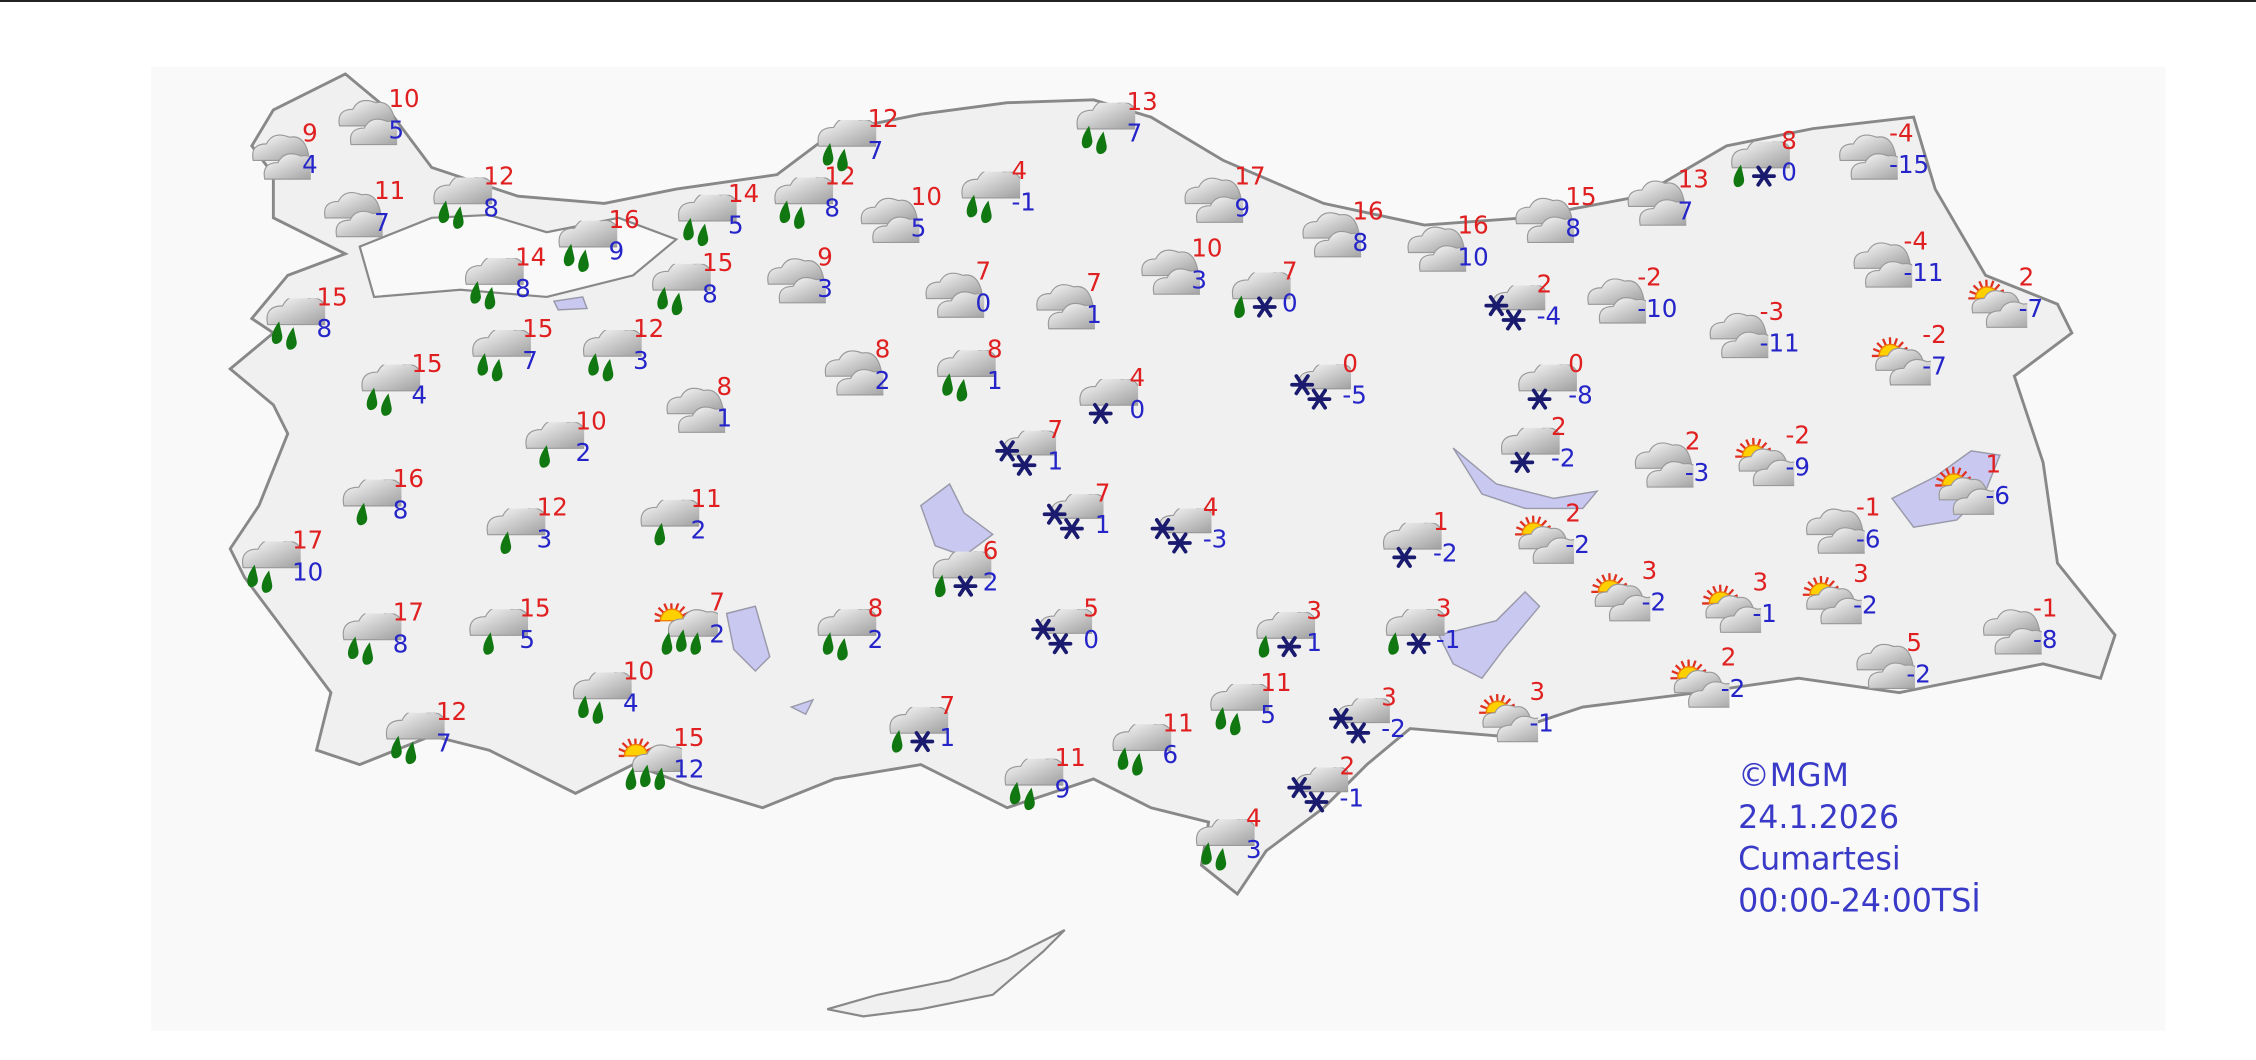 The image size is (2256, 1060). Describe the element at coordinates (1431, 640) in the screenshot. I see `station-sleet: 3-1` at that location.